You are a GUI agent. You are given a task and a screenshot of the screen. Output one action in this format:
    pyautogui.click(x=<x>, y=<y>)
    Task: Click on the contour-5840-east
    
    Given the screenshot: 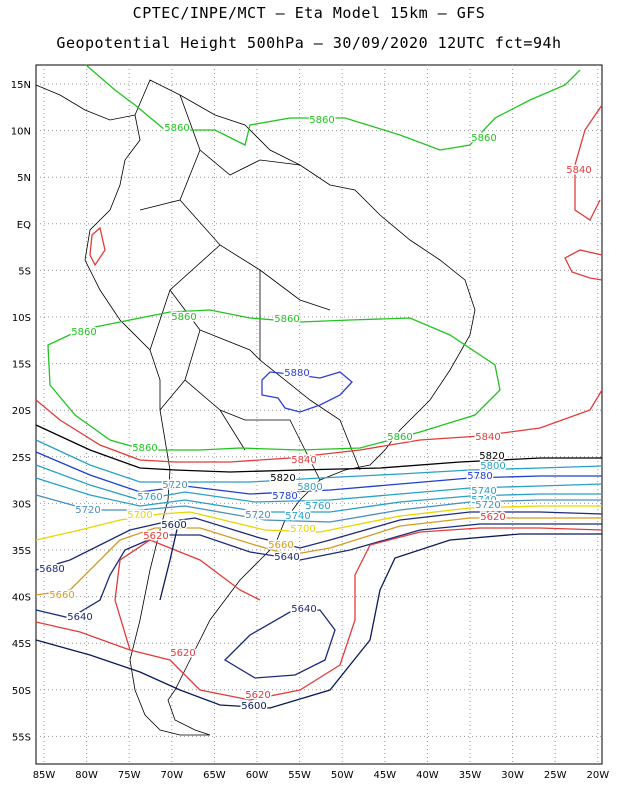 What is the action you would take?
    pyautogui.click(x=588, y=162)
    